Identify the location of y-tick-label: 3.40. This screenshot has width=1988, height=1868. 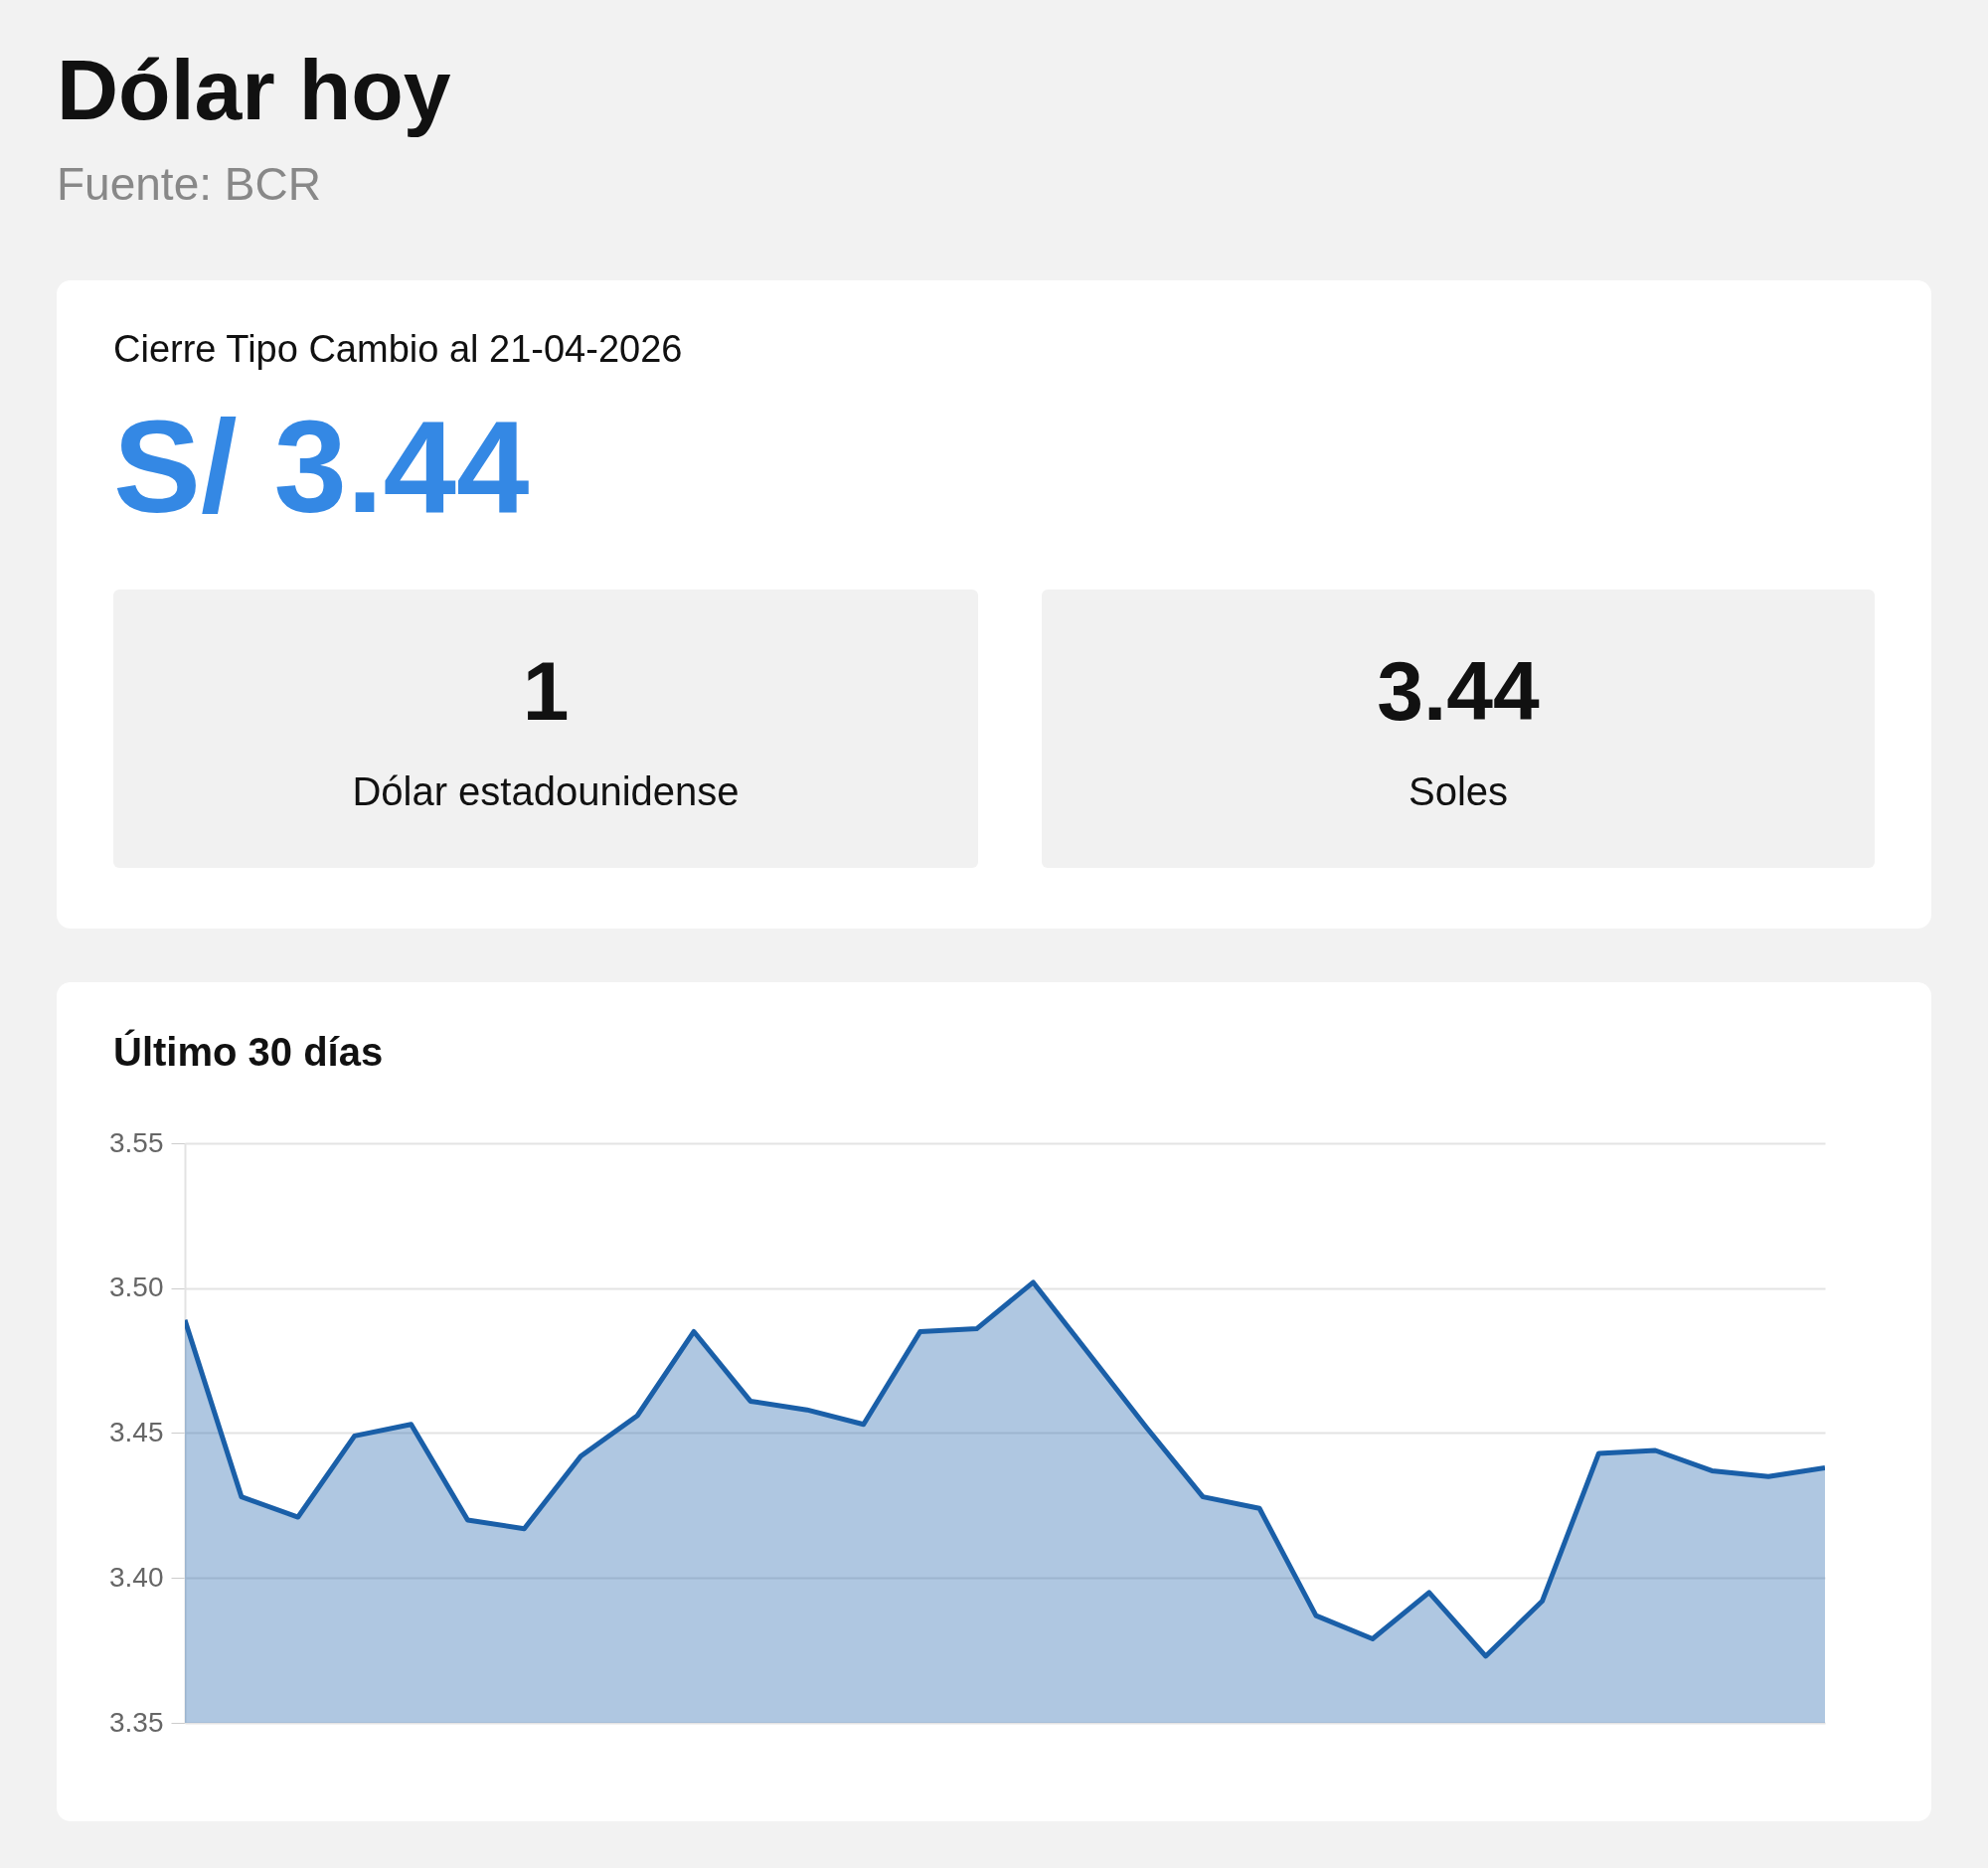
(136, 1577).